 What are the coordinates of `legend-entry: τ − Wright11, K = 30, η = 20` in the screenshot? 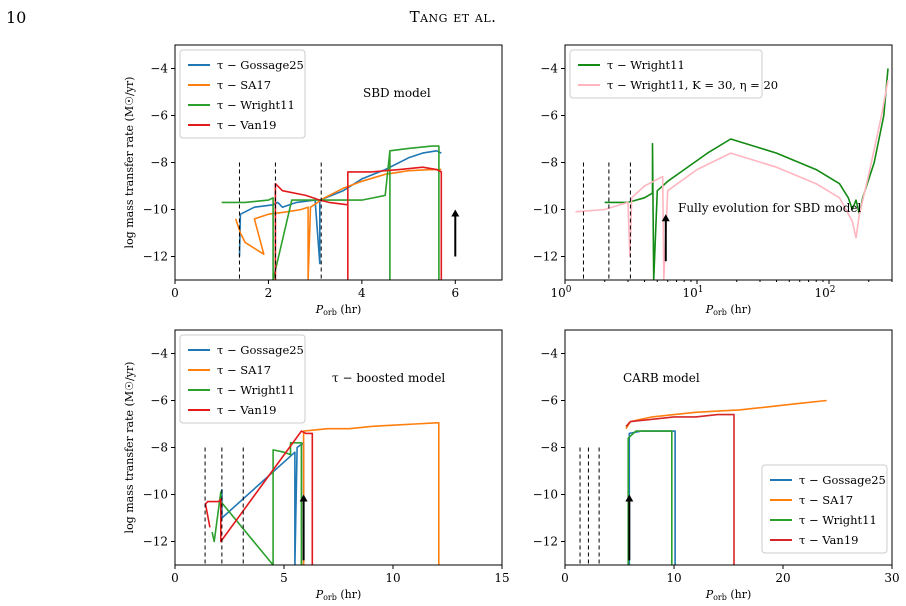 It's located at (692, 85).